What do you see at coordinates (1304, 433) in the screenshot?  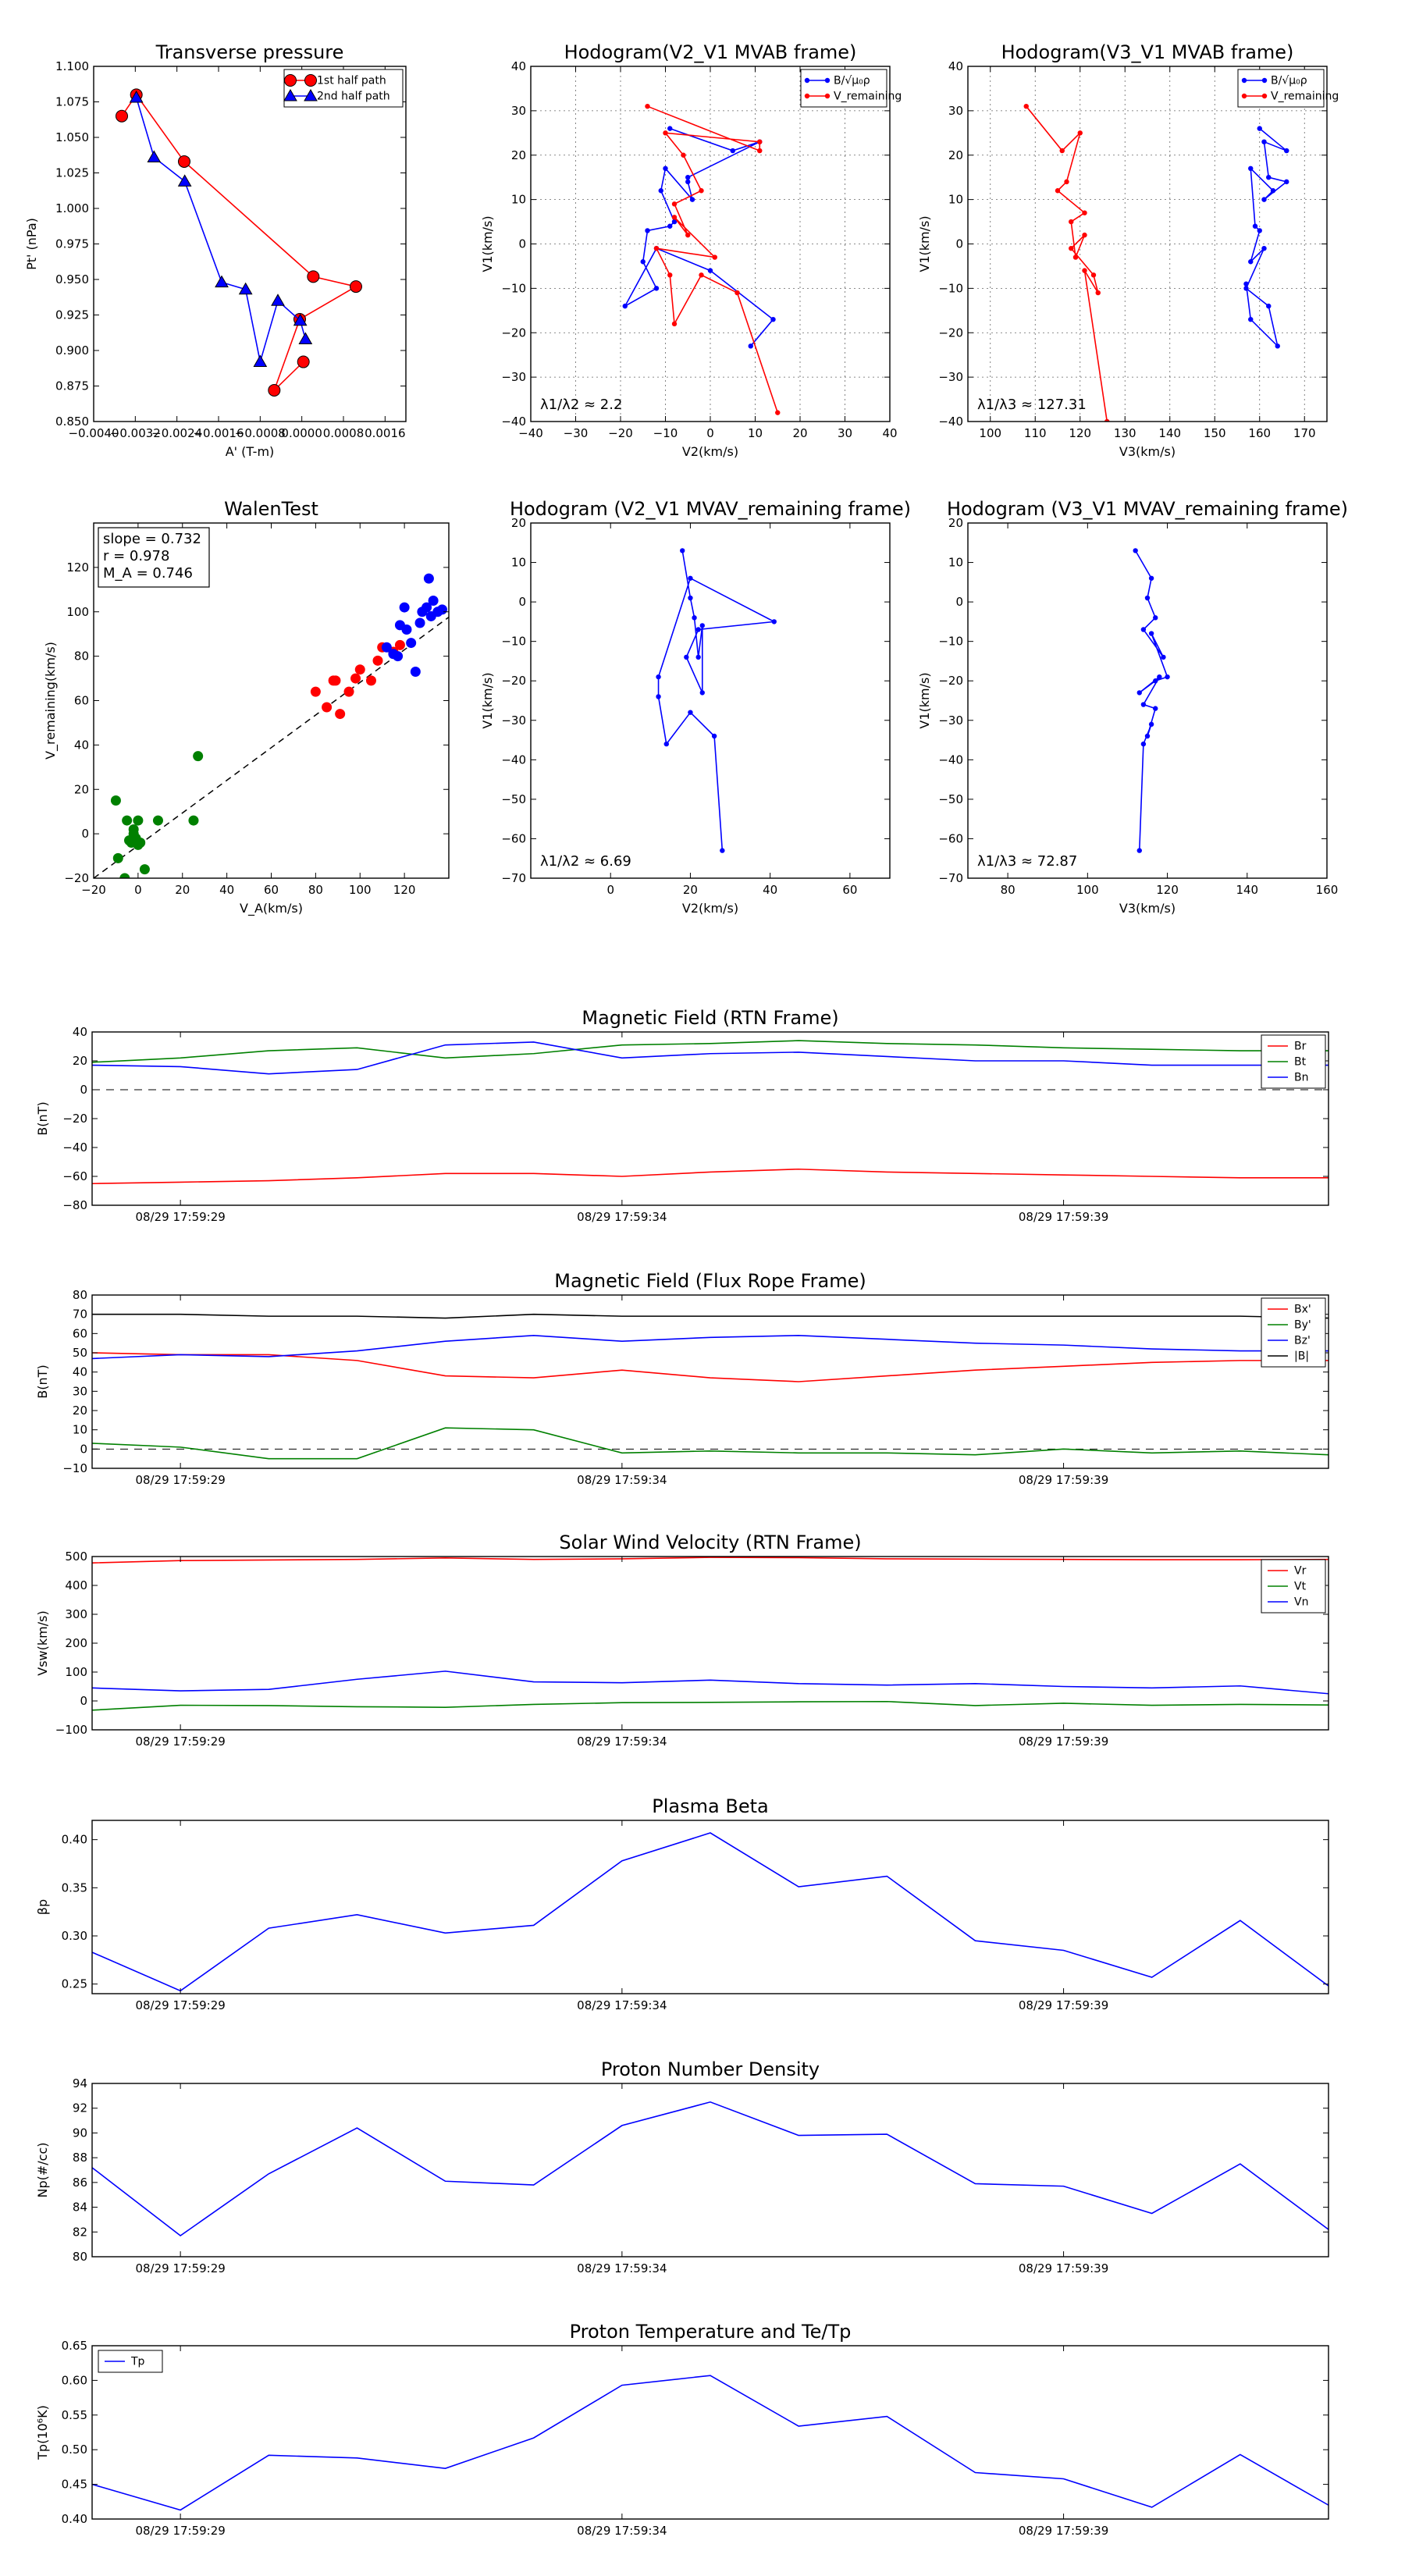 I see `x-tick-label: 170` at bounding box center [1304, 433].